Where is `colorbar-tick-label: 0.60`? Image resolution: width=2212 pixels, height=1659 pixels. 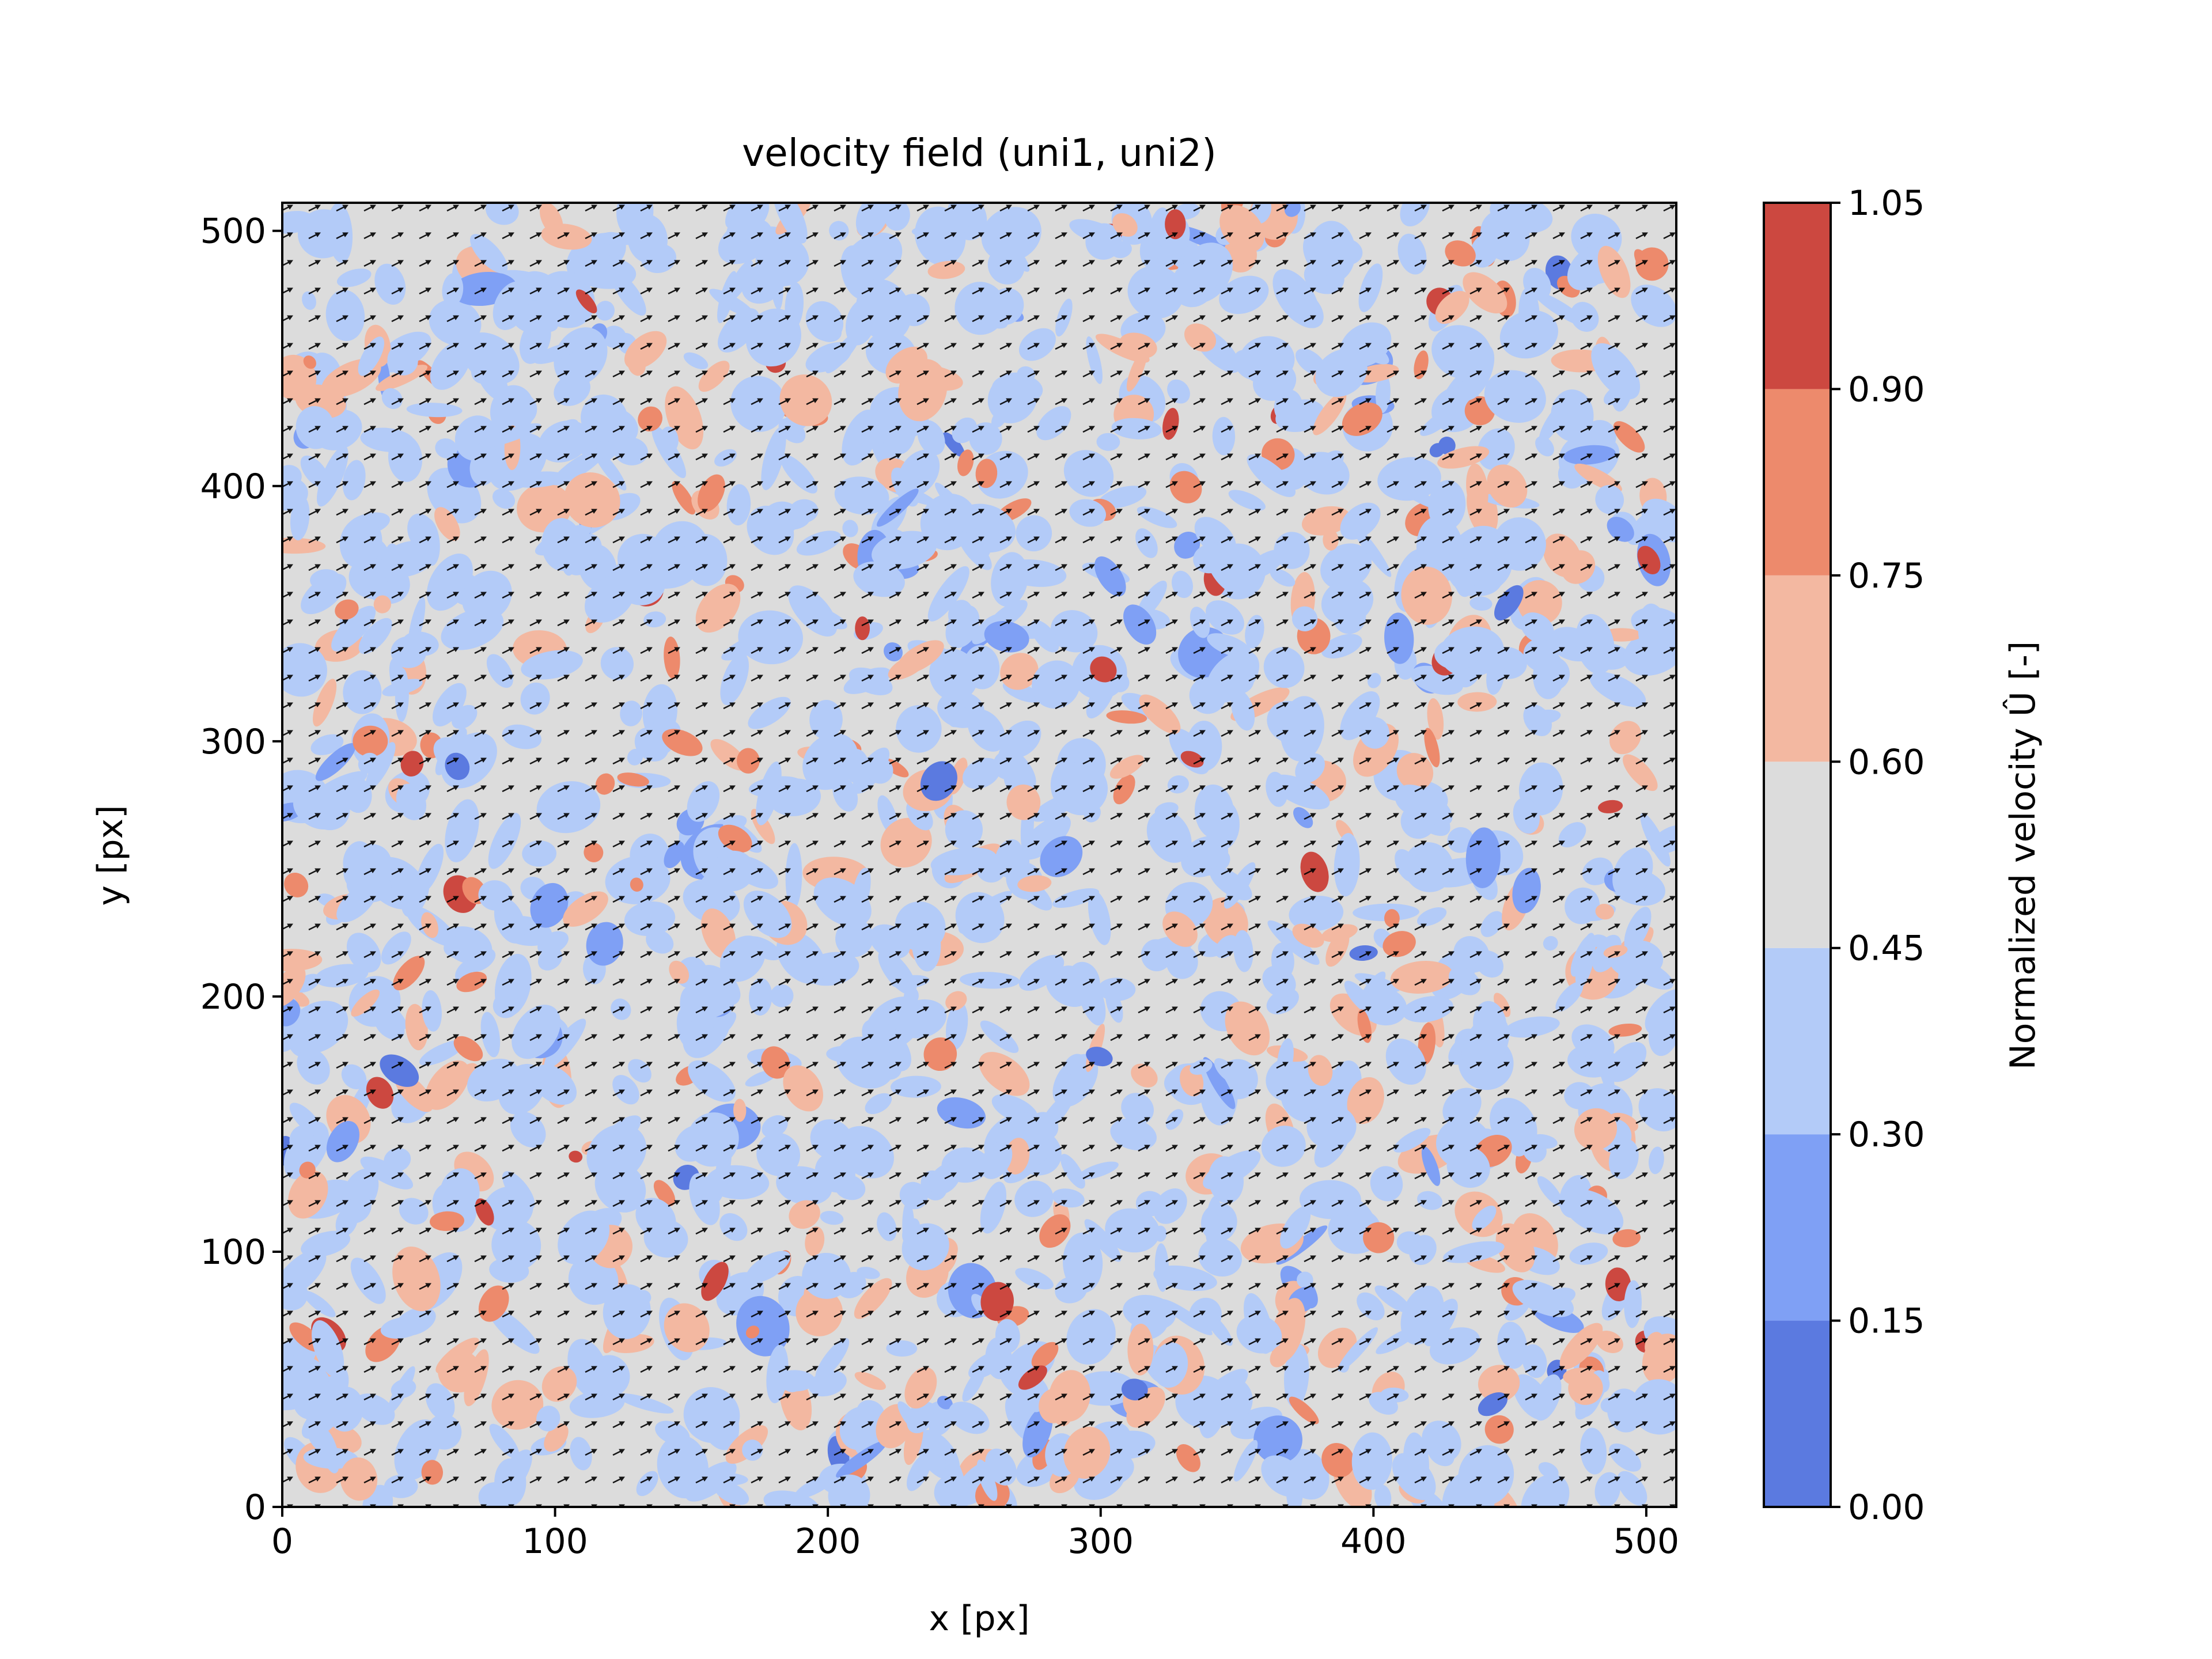
colorbar-tick-label: 0.60 is located at coordinates (1886, 762).